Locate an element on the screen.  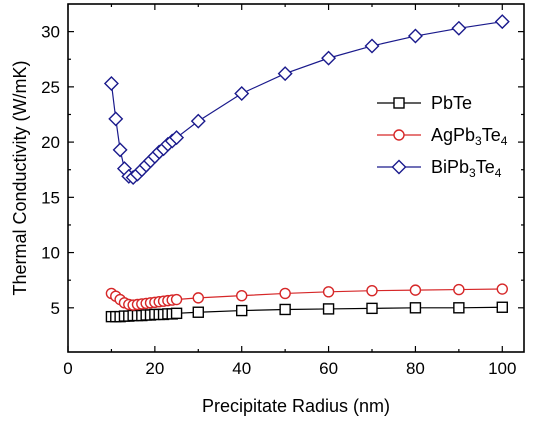
legend-marker-square is located at coordinates (399, 103).